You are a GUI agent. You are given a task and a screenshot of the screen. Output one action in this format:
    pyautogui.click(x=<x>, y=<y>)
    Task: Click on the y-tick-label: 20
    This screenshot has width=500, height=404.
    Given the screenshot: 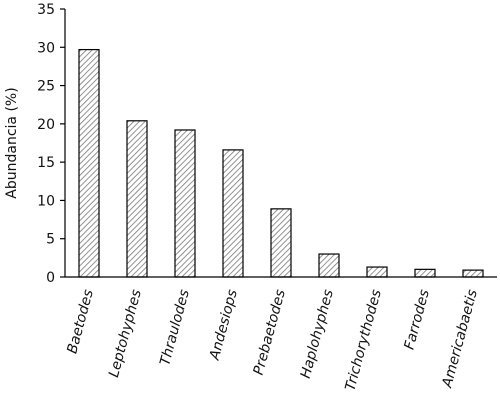 What is the action you would take?
    pyautogui.click(x=46, y=125)
    